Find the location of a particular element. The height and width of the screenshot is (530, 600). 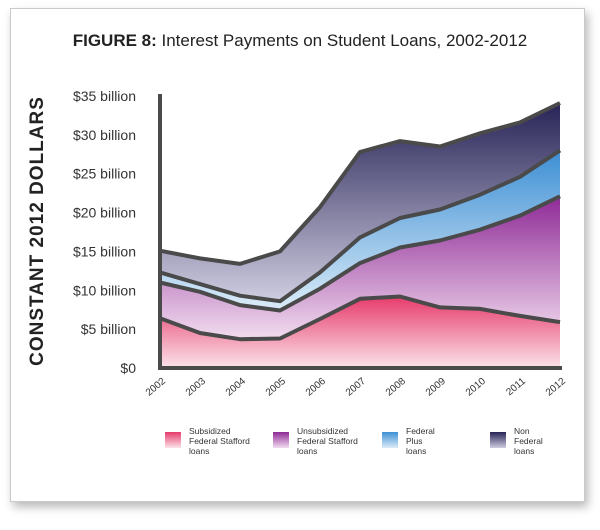

x-tick-label: 2010 is located at coordinates (476, 387).